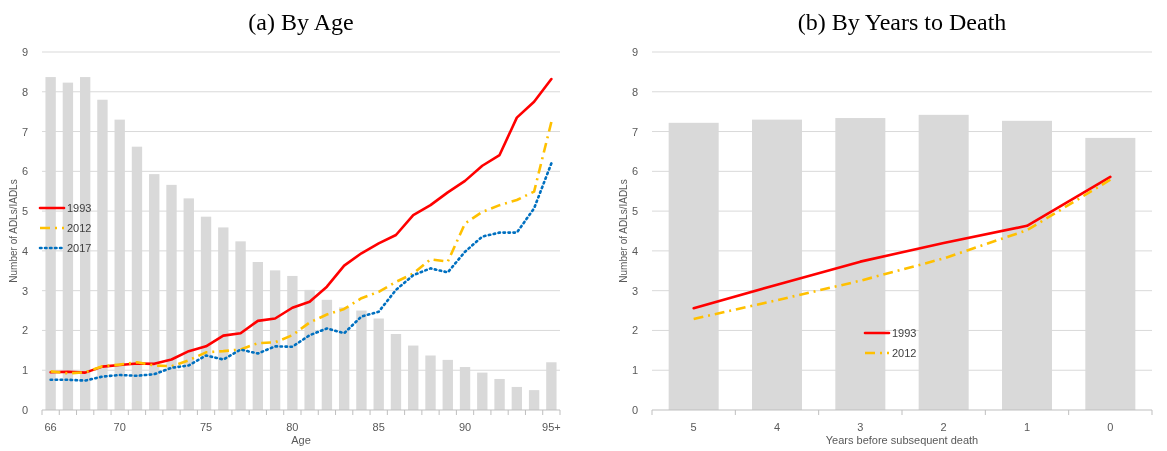 The height and width of the screenshot is (451, 1167). Describe the element at coordinates (465, 427) in the screenshot. I see `x-tick-label: 90` at that location.